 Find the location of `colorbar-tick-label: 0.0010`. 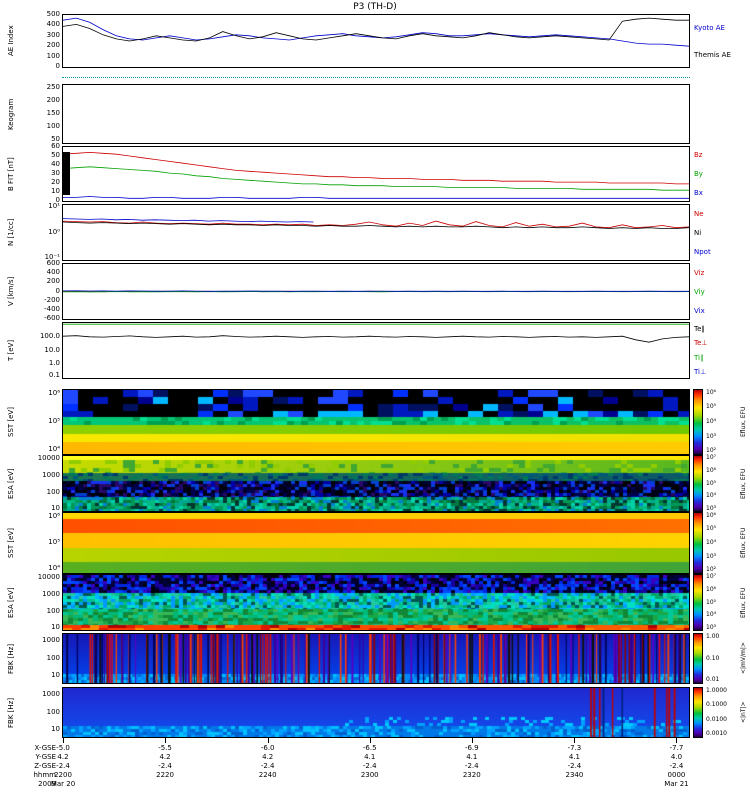

colorbar-tick-label: 0.0010 is located at coordinates (716, 733).